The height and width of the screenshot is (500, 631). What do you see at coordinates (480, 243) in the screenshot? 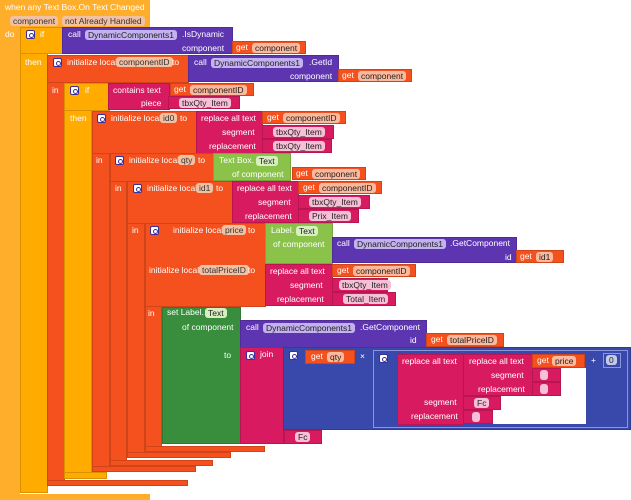
I see `method-name: .GetComponent` at bounding box center [480, 243].